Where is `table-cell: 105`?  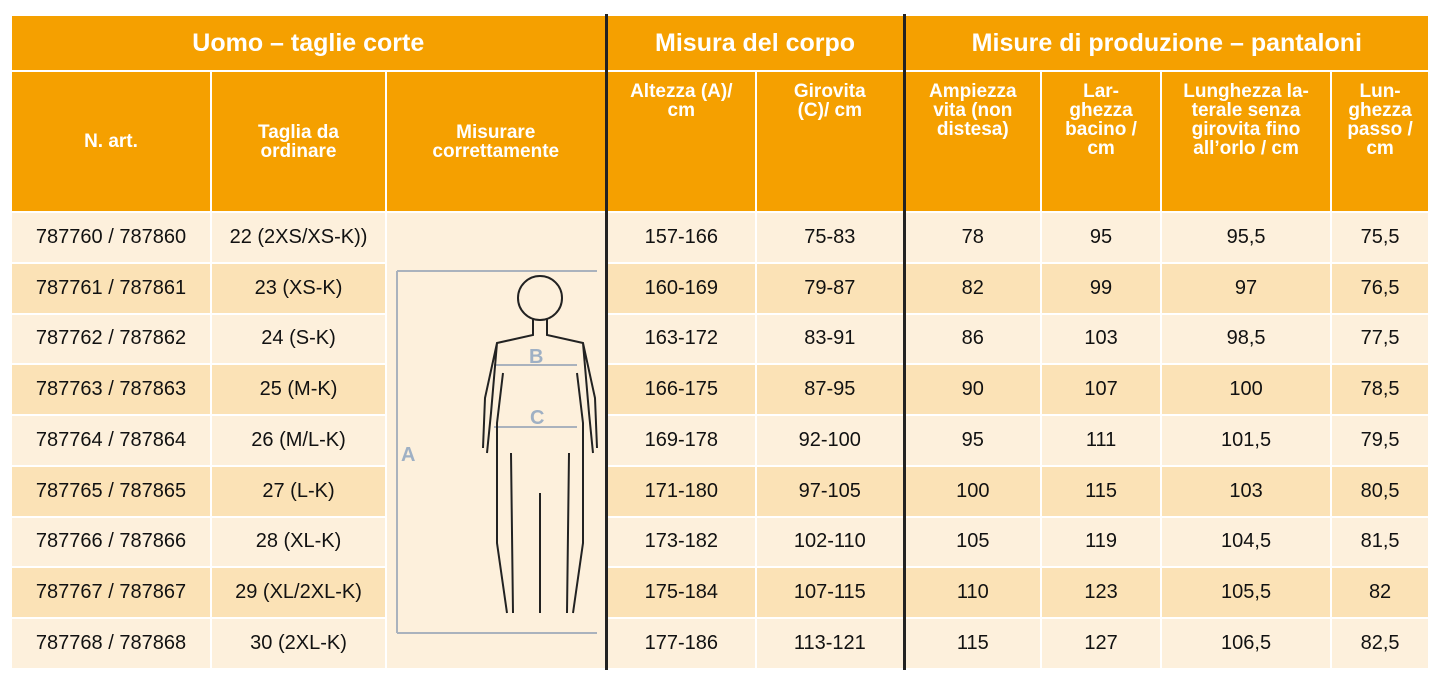
table-cell: 105 is located at coordinates (973, 542).